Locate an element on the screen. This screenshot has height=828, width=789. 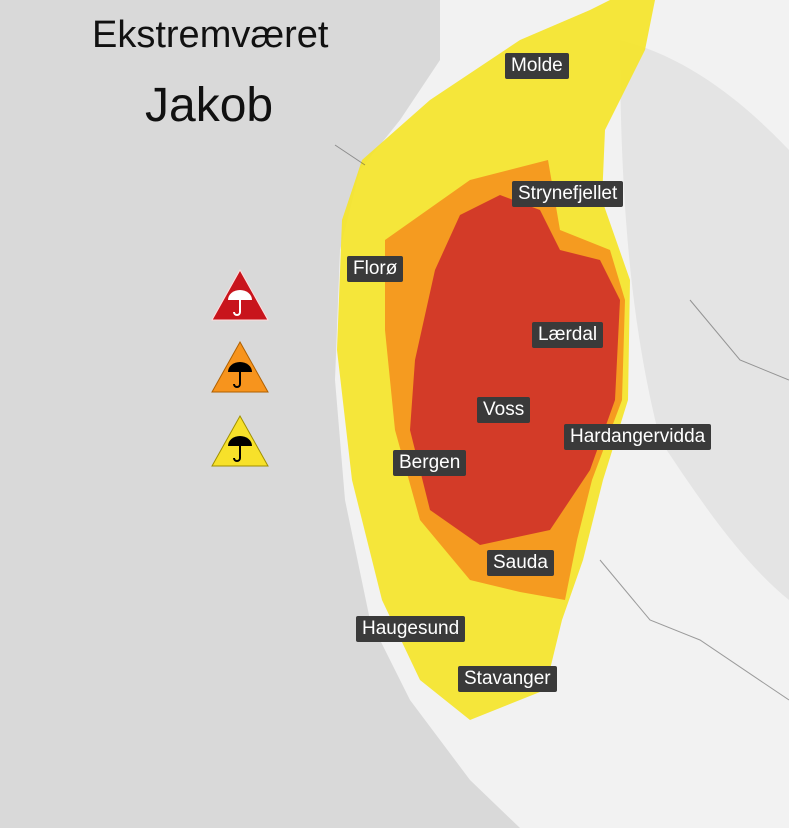
yellow-umbrella-warning-icon is located at coordinates (240, 440).